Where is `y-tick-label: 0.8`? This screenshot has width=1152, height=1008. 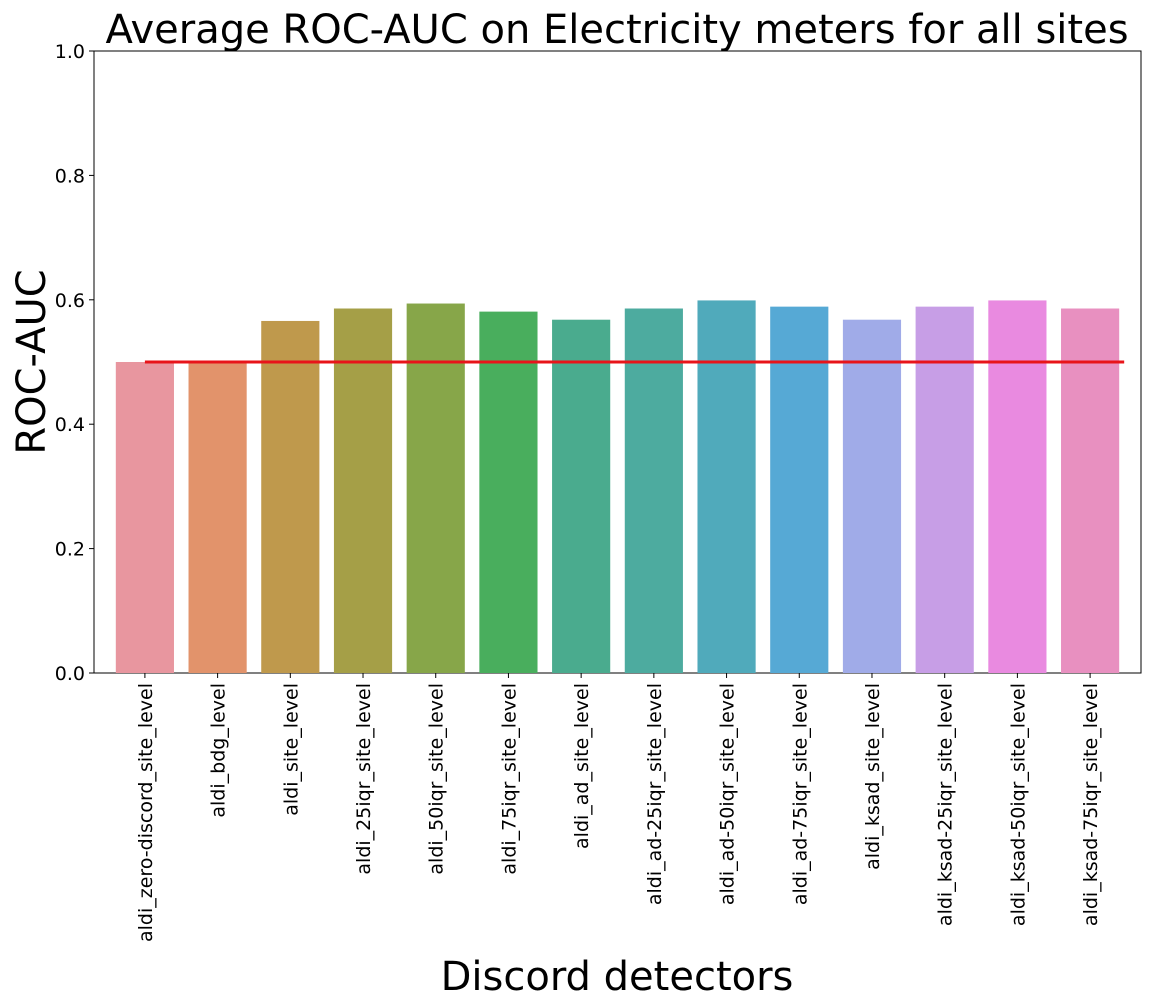 y-tick-label: 0.8 is located at coordinates (70, 176).